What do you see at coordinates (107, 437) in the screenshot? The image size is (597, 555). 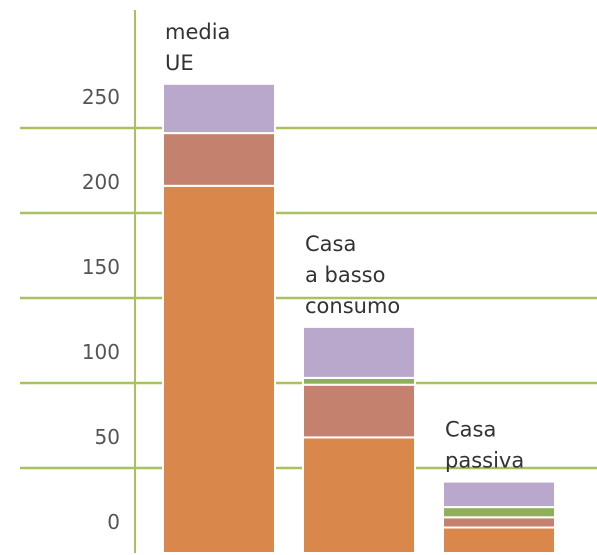 I see `y-tick-label: 50` at bounding box center [107, 437].